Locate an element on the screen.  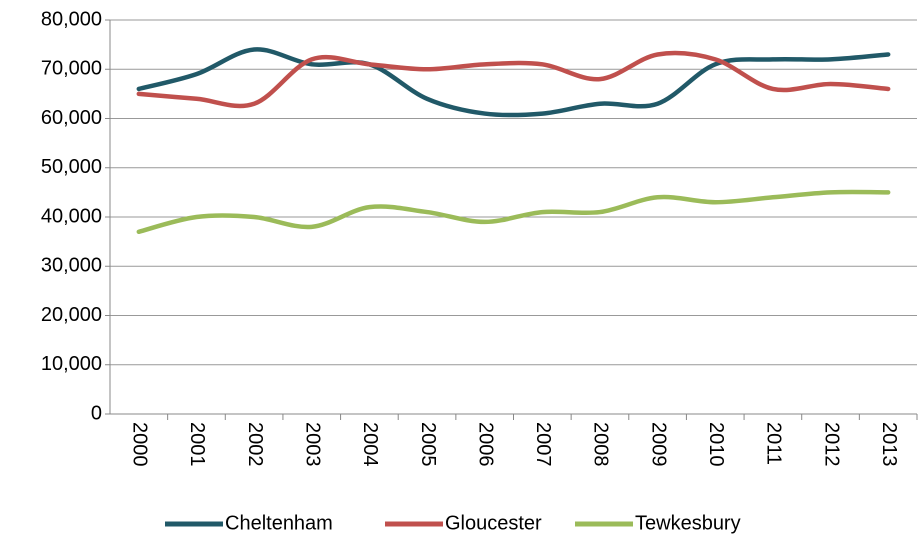
y-tick-label: 40,000 is located at coordinates (71, 216).